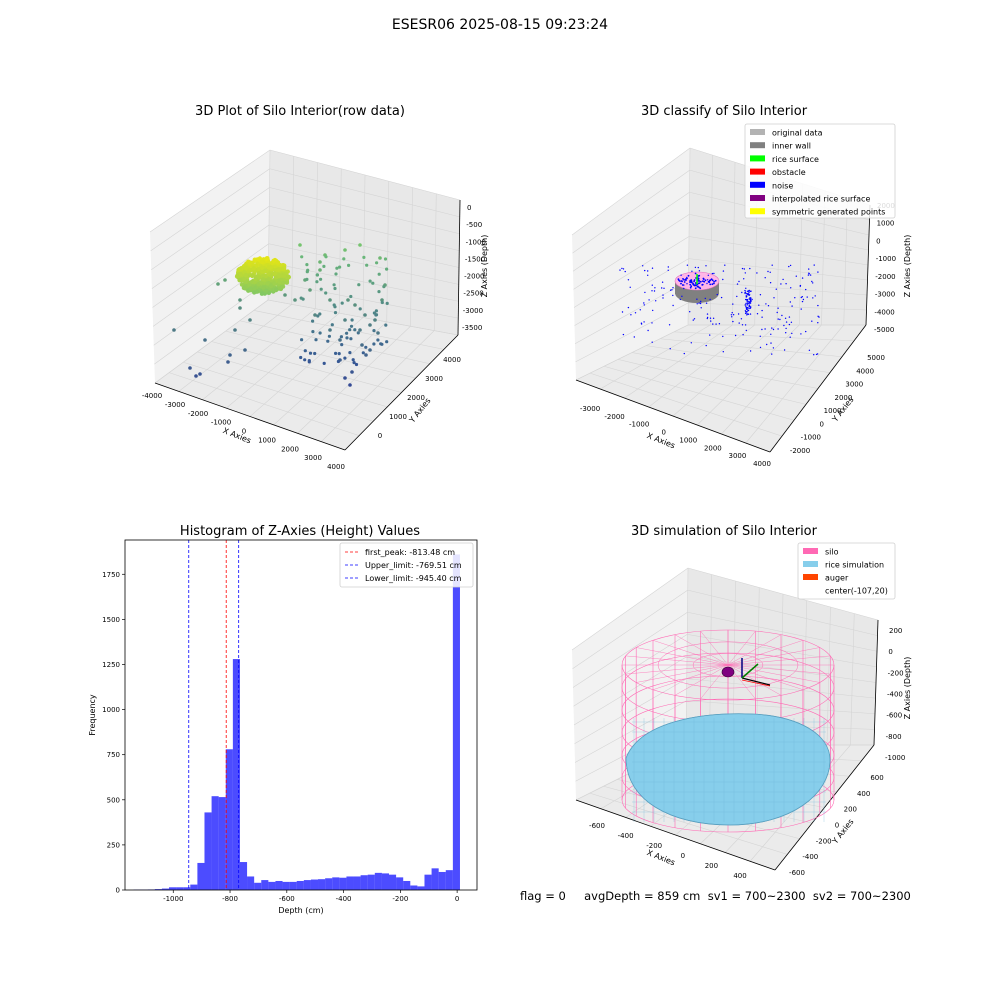 The width and height of the screenshot is (1000, 1000). I want to click on sim-center-marker, so click(728, 672).